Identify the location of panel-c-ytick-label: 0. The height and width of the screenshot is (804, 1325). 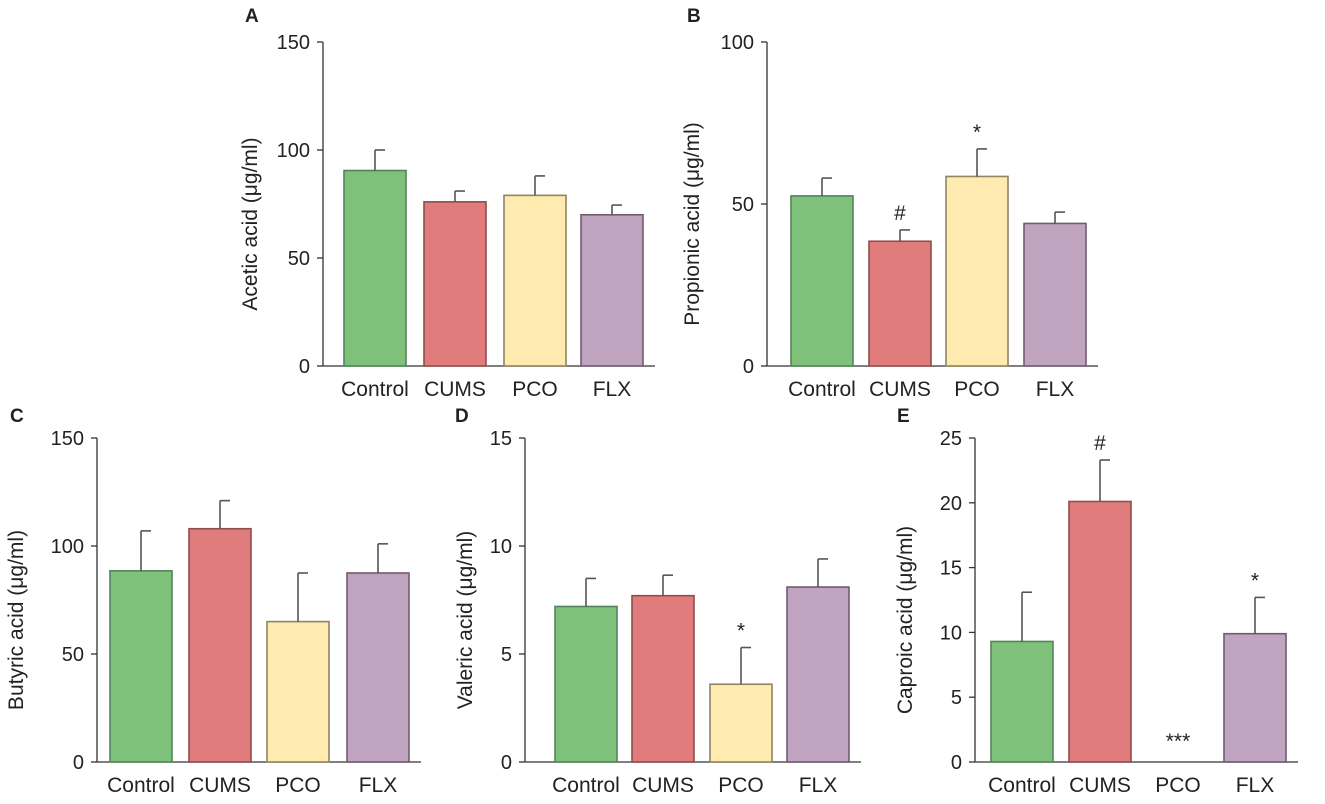
(78, 763).